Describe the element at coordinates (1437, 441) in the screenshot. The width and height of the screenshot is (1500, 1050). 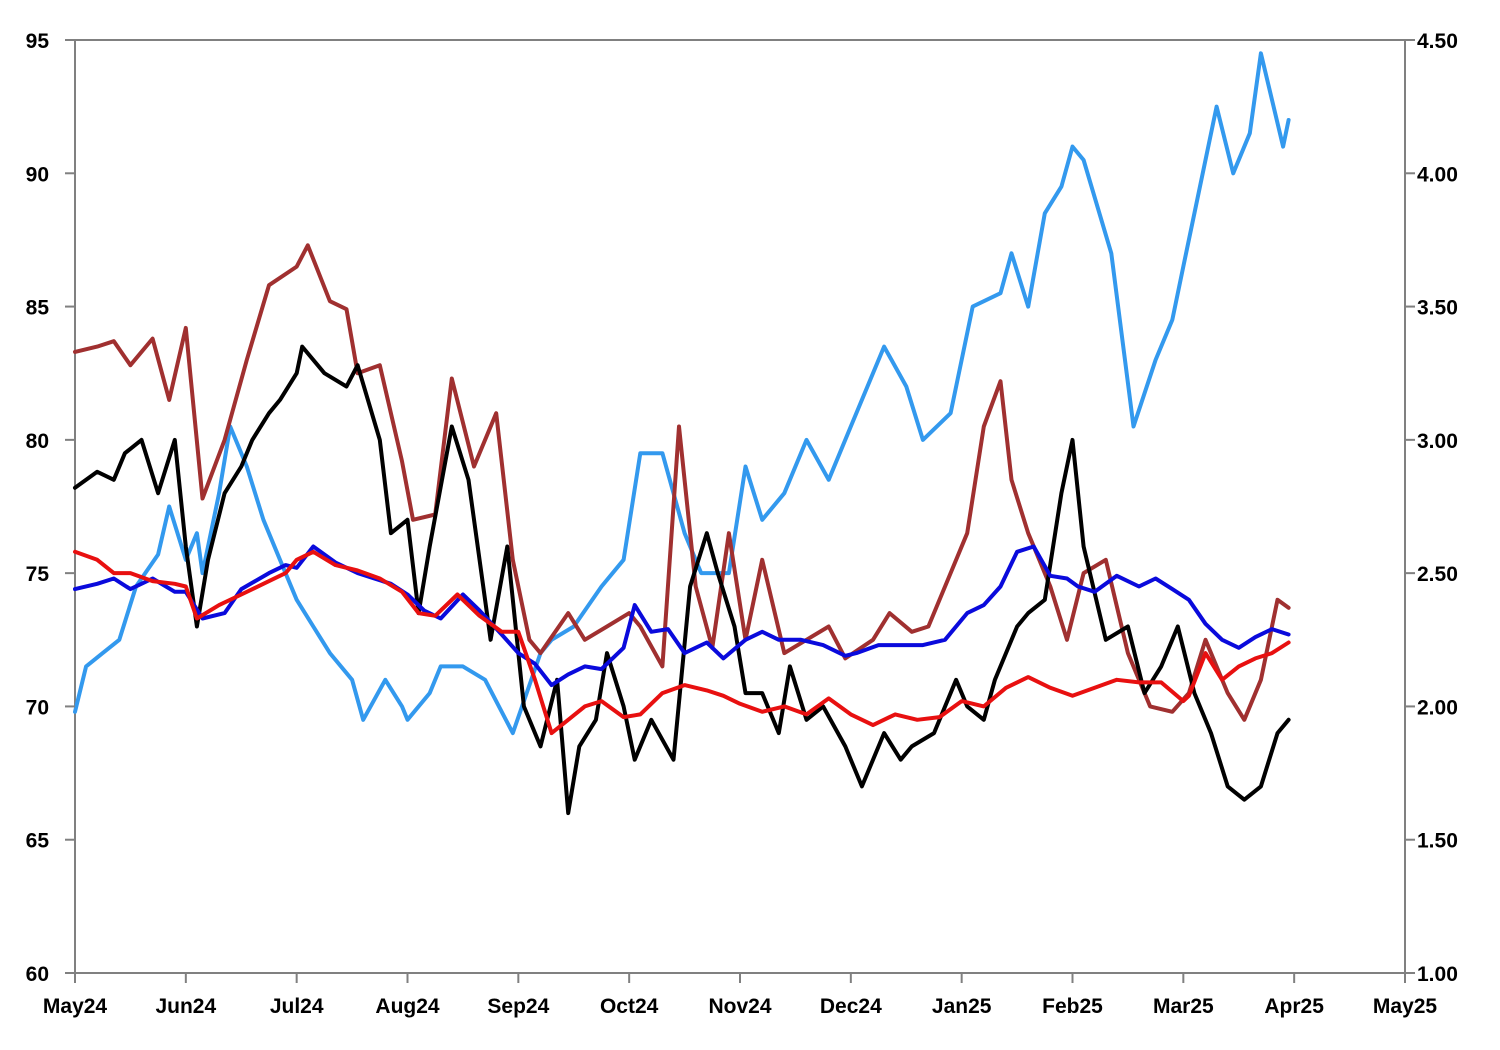
I see `y-right-tick-label: 3.00` at that location.